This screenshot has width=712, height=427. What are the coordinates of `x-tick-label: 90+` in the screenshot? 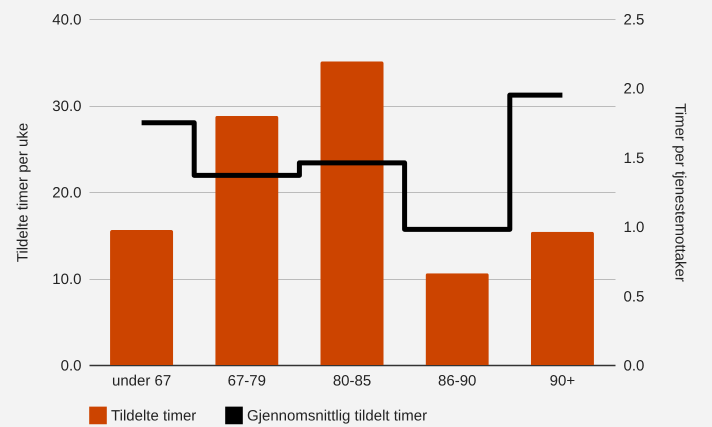 It's located at (563, 381).